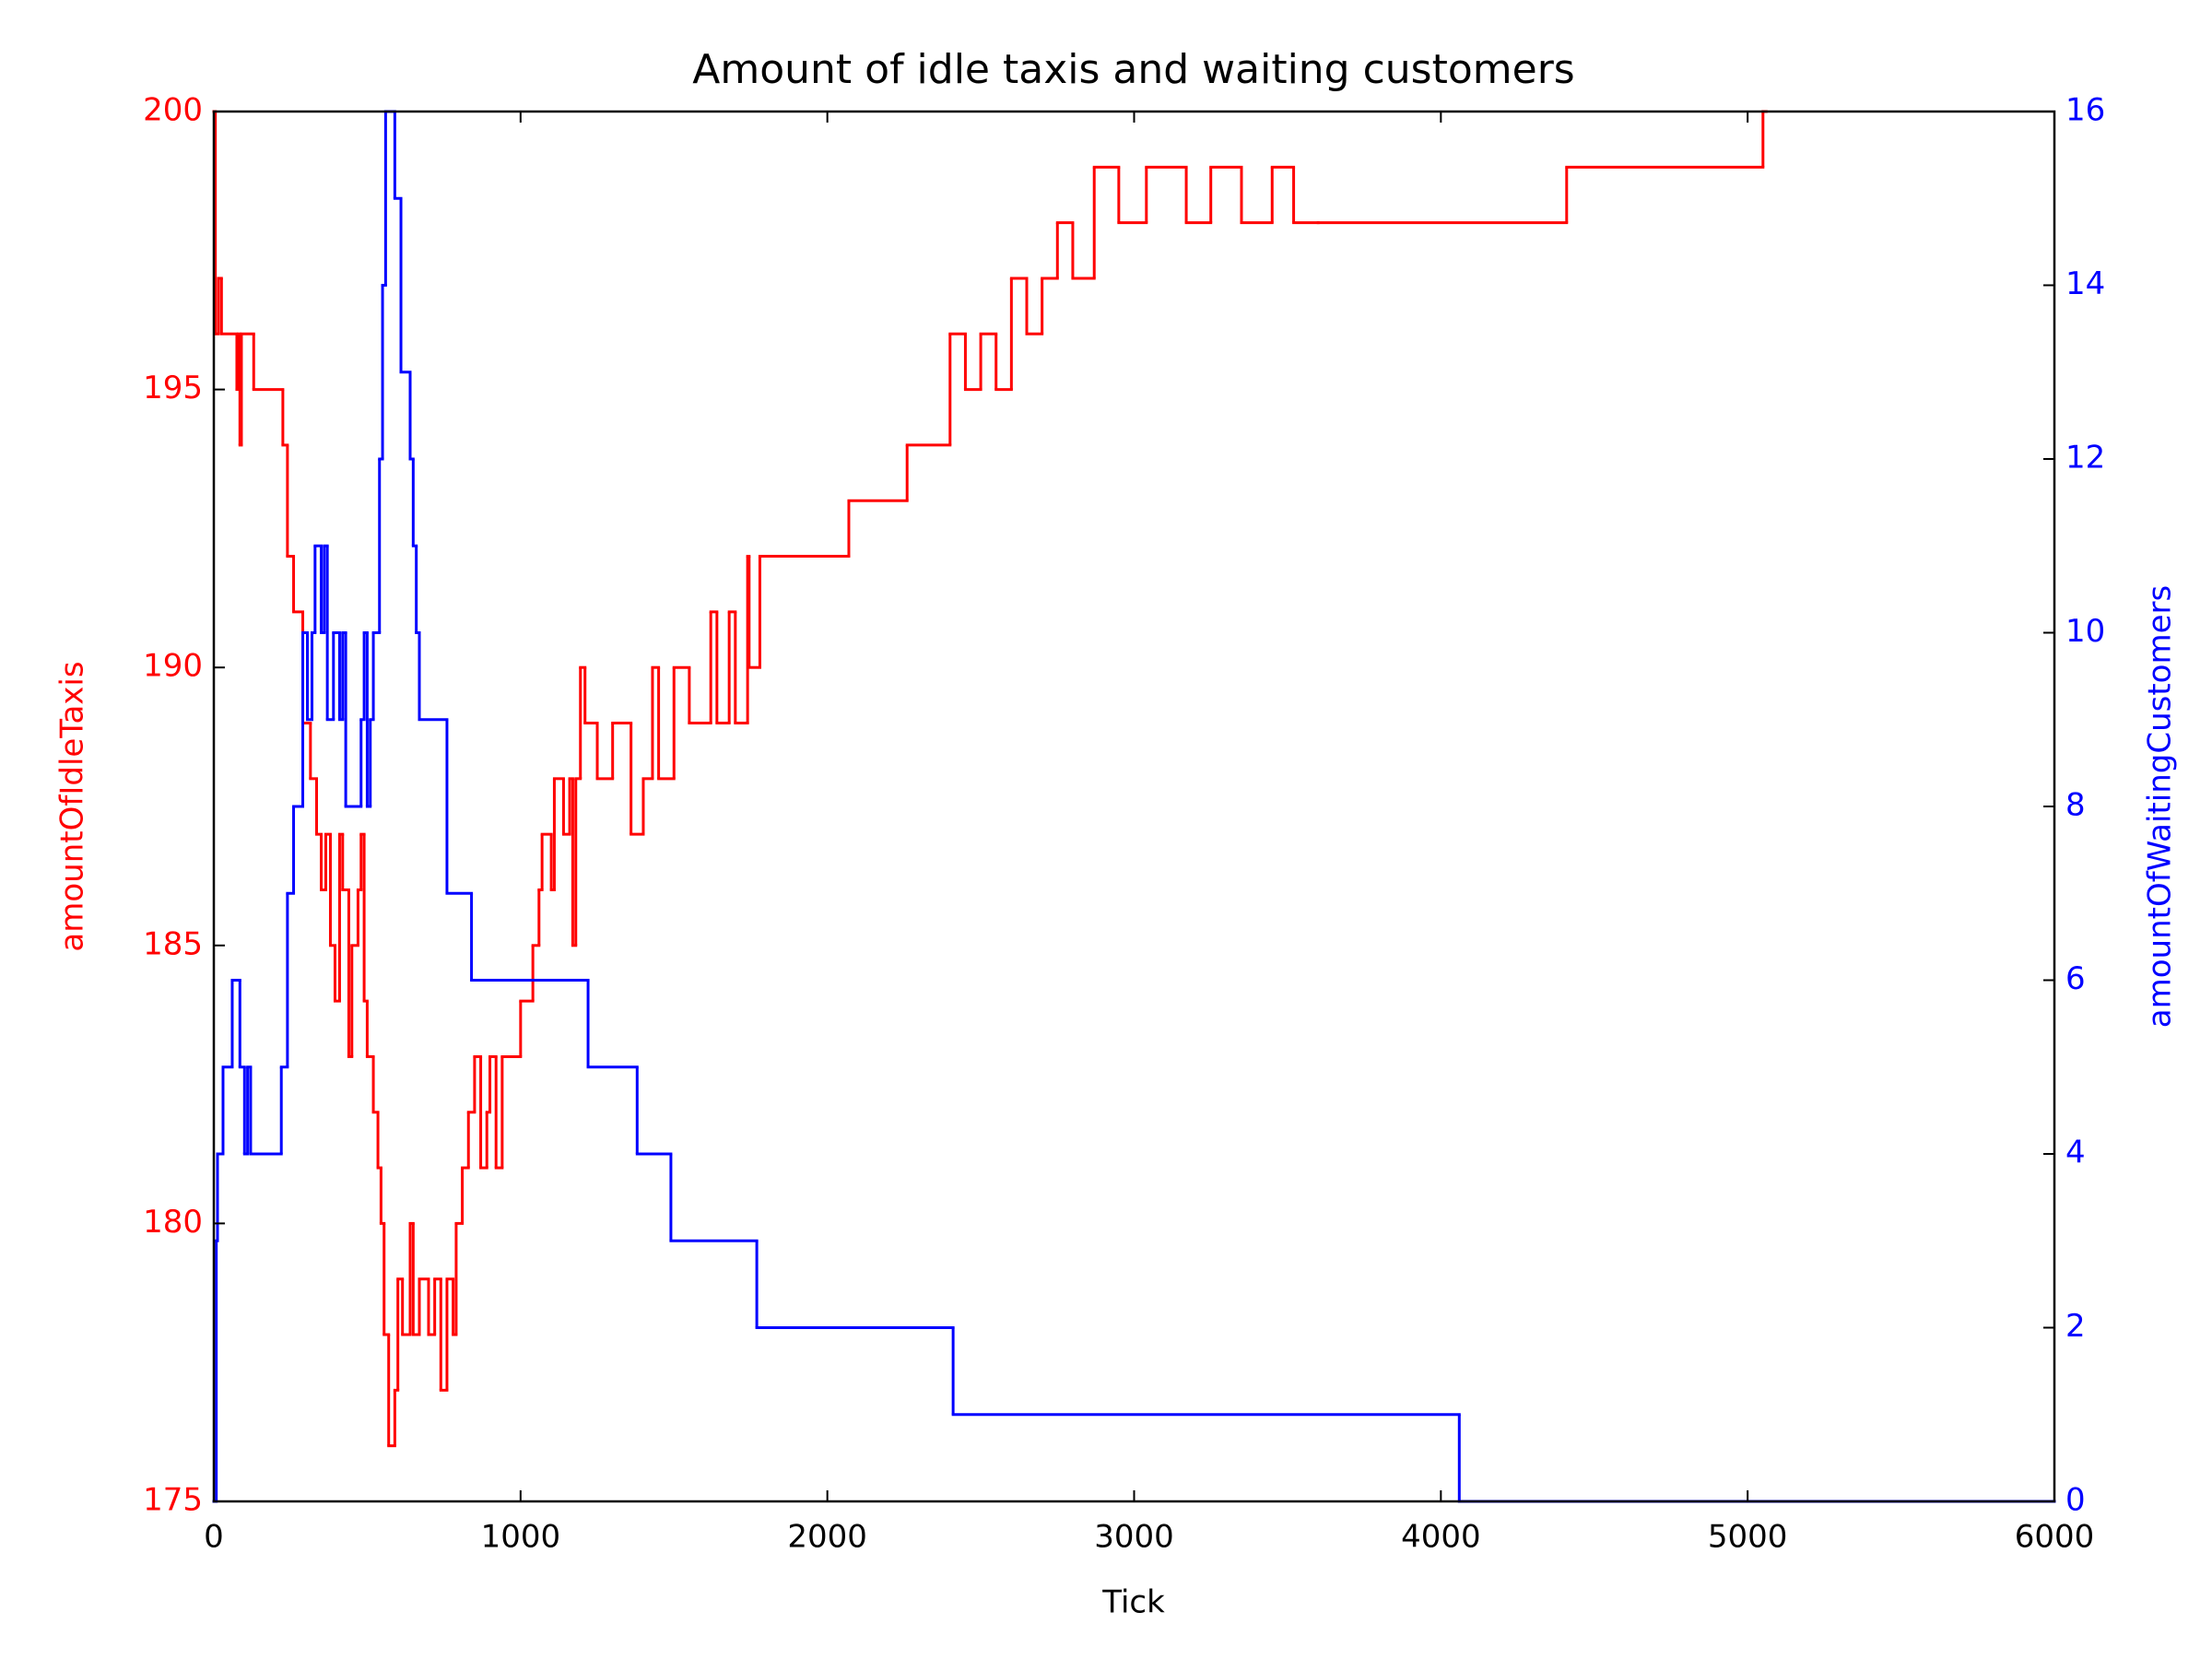 This screenshot has height=1659, width=2212. What do you see at coordinates (2085, 631) in the screenshot?
I see `y2-tick-label: 10` at bounding box center [2085, 631].